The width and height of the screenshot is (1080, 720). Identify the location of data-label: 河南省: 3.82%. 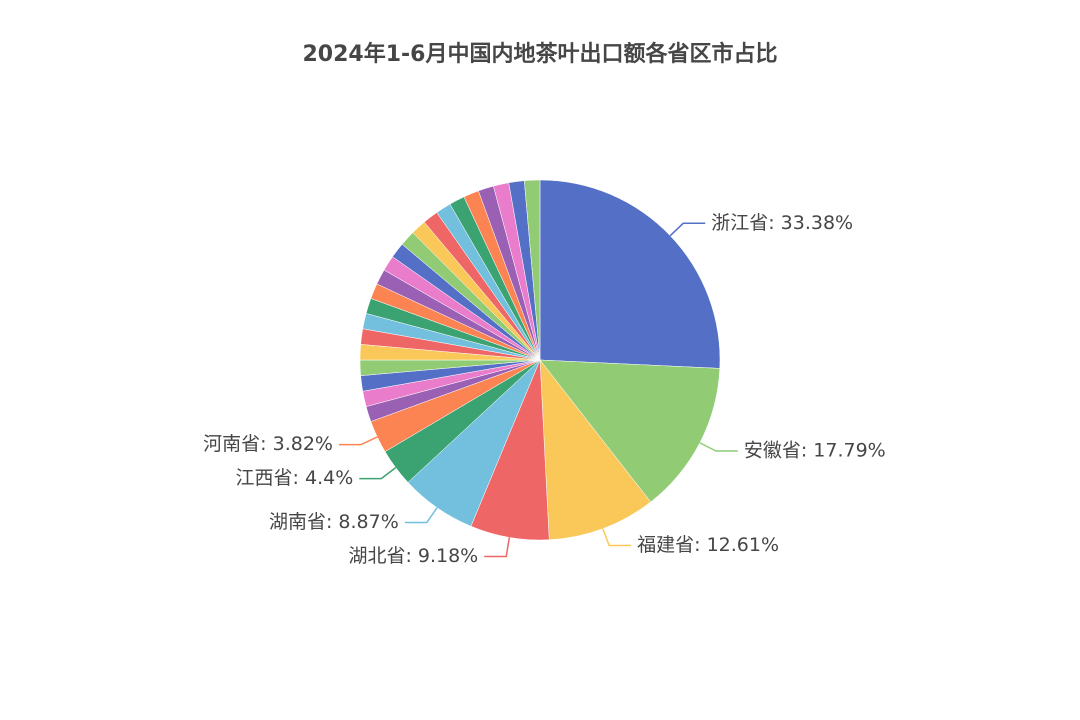
(268, 444).